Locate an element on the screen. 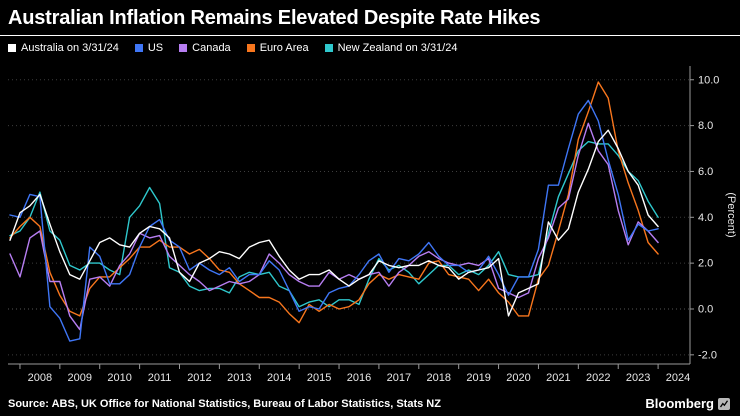 The width and height of the screenshot is (740, 416). x-tick-label: 2010 is located at coordinates (119, 378).